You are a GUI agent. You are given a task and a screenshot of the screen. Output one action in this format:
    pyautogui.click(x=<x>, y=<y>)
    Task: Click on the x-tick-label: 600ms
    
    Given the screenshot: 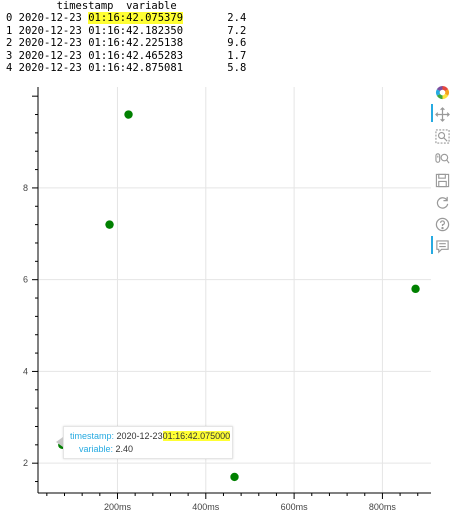 What is the action you would take?
    pyautogui.click(x=295, y=507)
    